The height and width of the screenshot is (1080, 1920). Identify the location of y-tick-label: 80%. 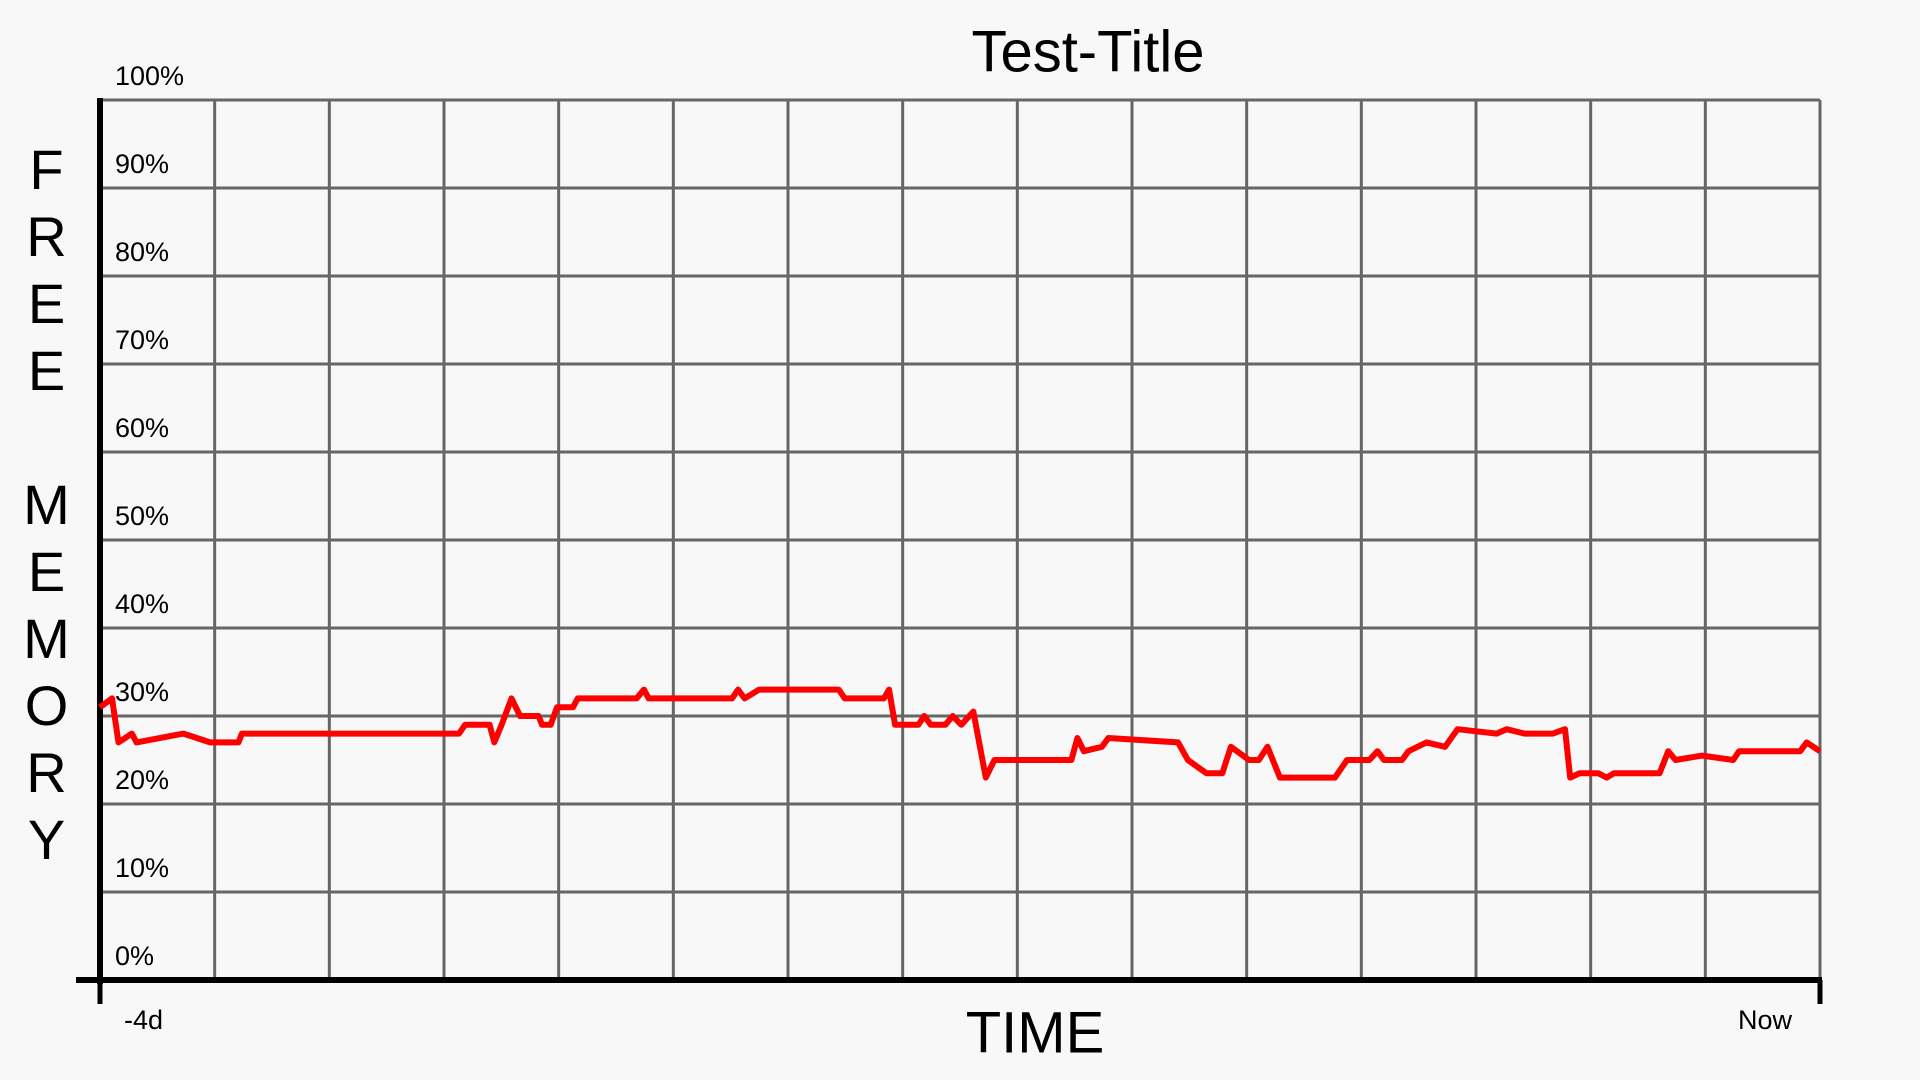
(142, 252).